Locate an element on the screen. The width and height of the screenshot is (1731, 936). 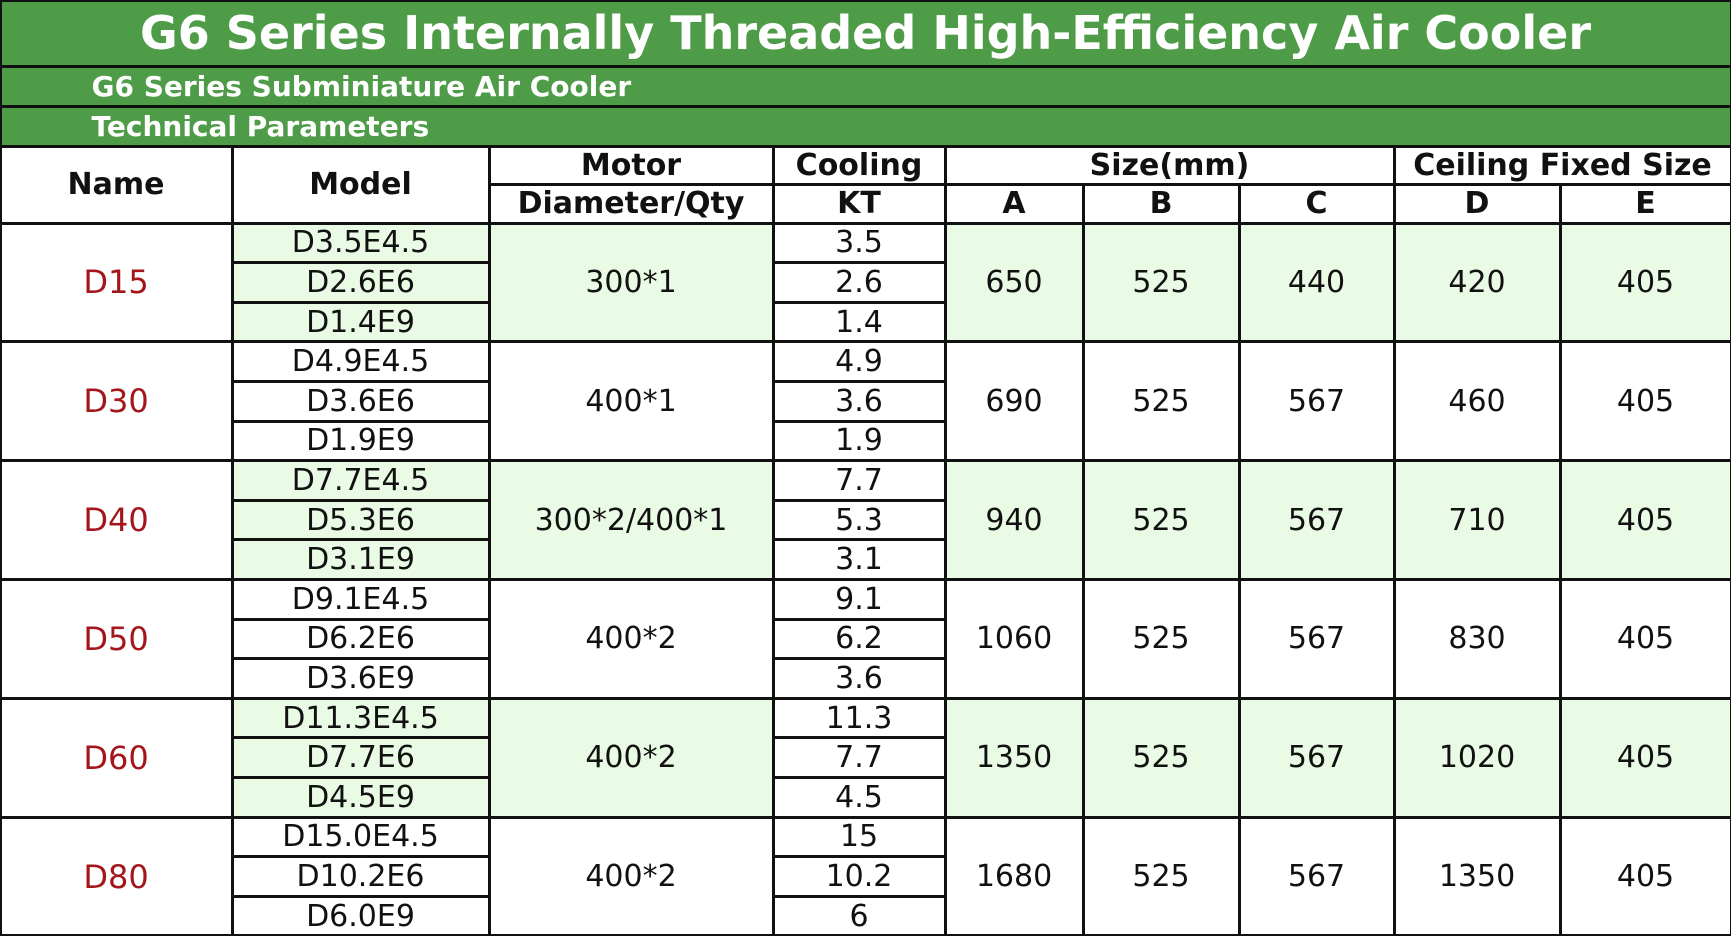
size-value: 690 is located at coordinates (1014, 401).